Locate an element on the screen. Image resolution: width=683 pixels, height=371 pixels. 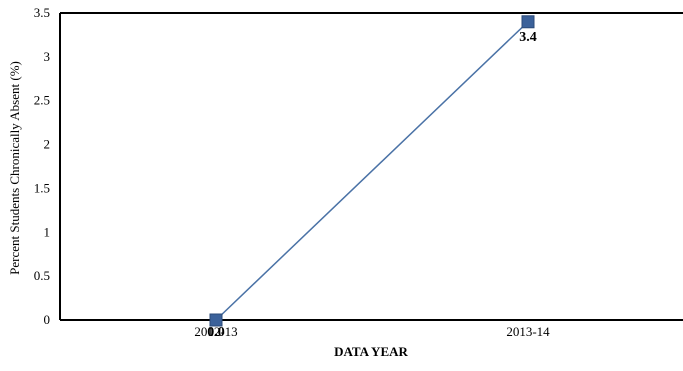
data-label: 0.0 is located at coordinates (216, 332).